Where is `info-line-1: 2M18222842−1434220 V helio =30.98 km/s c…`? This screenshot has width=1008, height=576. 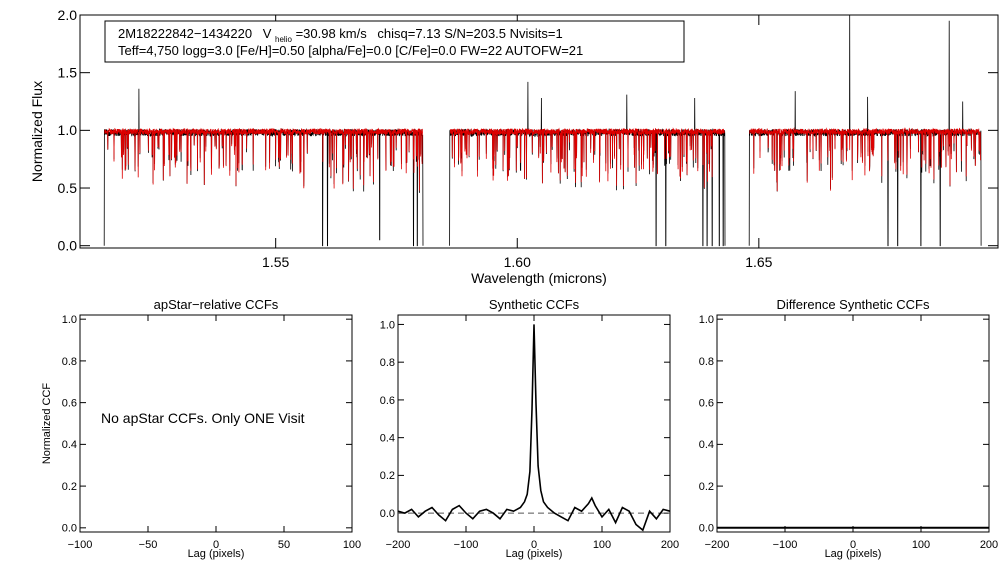 info-line-1: 2M18222842−1434220 V helio =30.98 km/s c… is located at coordinates (340, 35).